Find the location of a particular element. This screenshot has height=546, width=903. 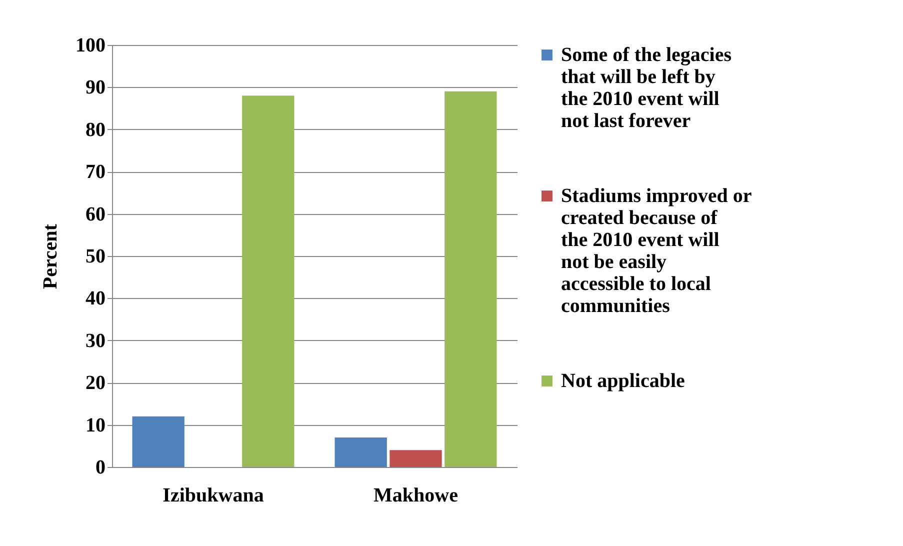

y-tick-label: 40 is located at coordinates (96, 299).